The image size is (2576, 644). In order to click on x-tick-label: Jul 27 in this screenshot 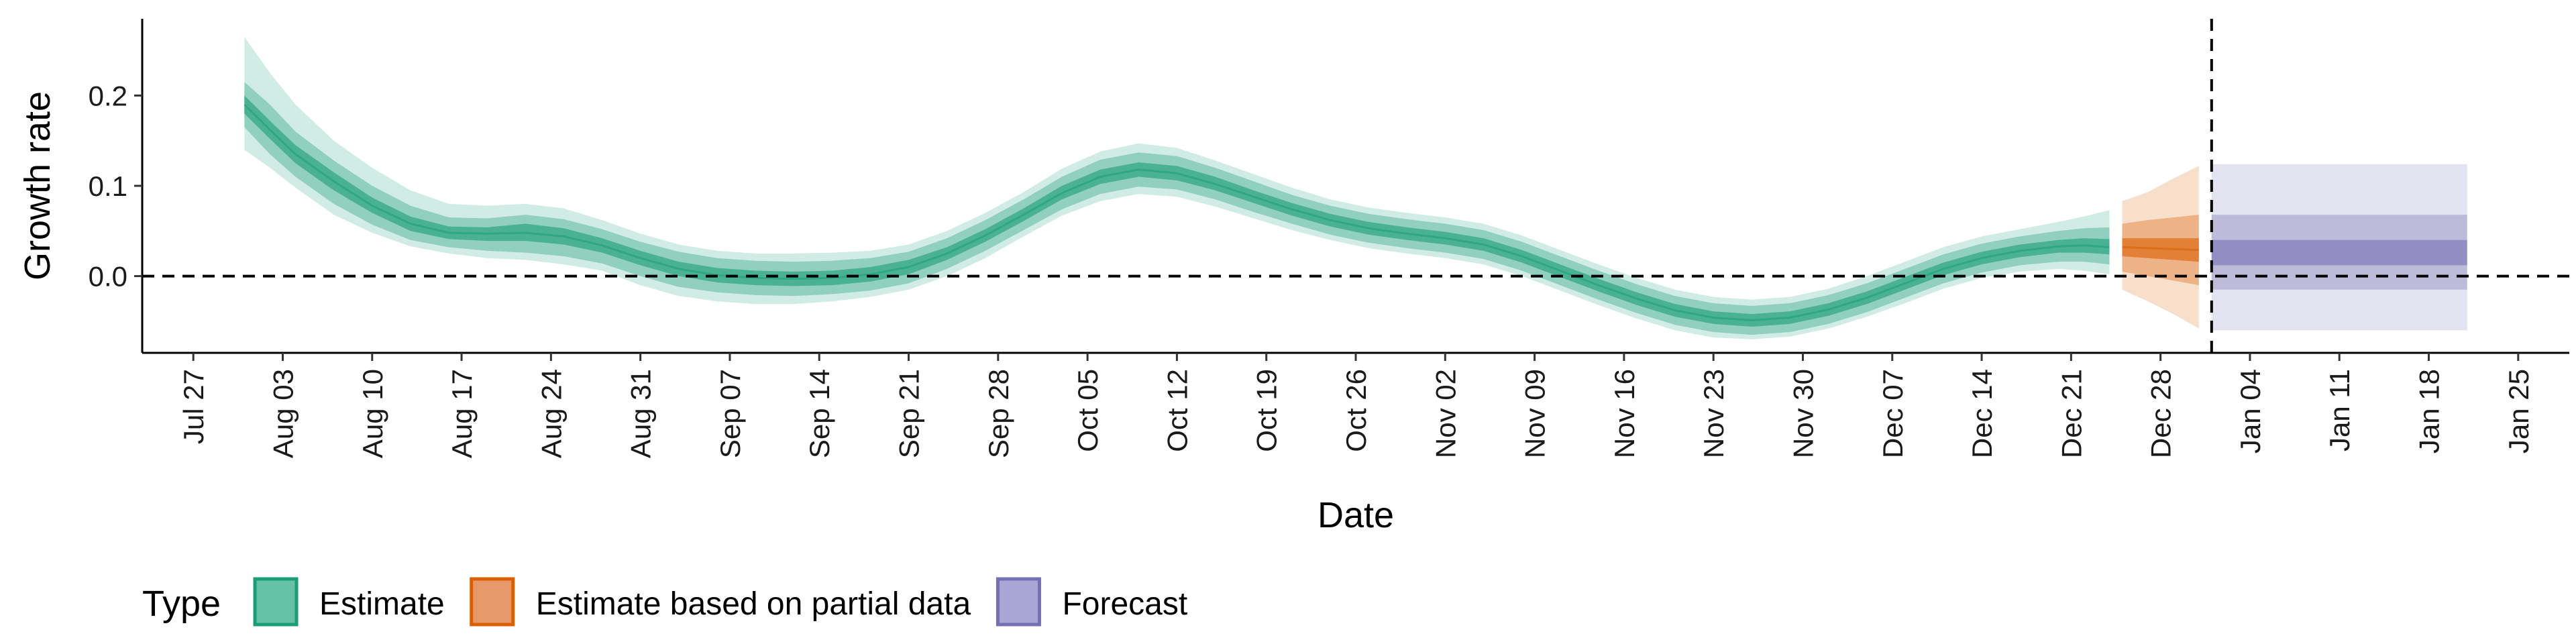, I will do `click(193, 406)`.